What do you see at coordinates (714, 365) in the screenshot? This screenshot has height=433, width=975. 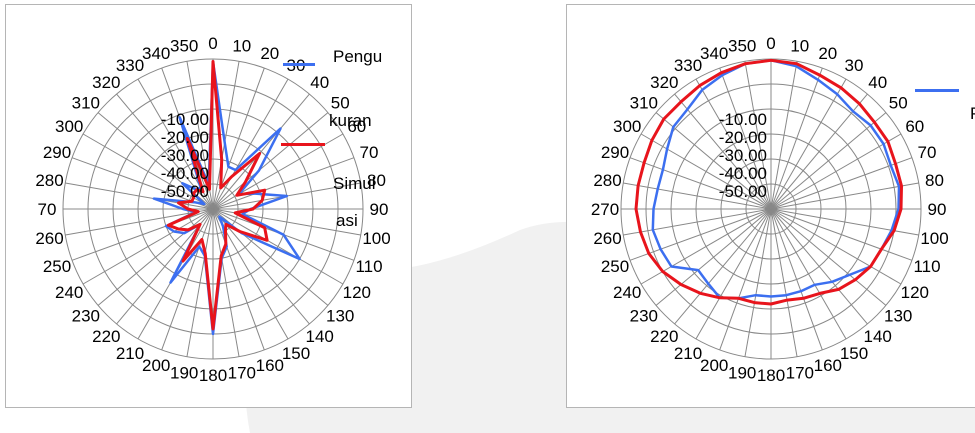 I see `angle-tick-label: 200` at bounding box center [714, 365].